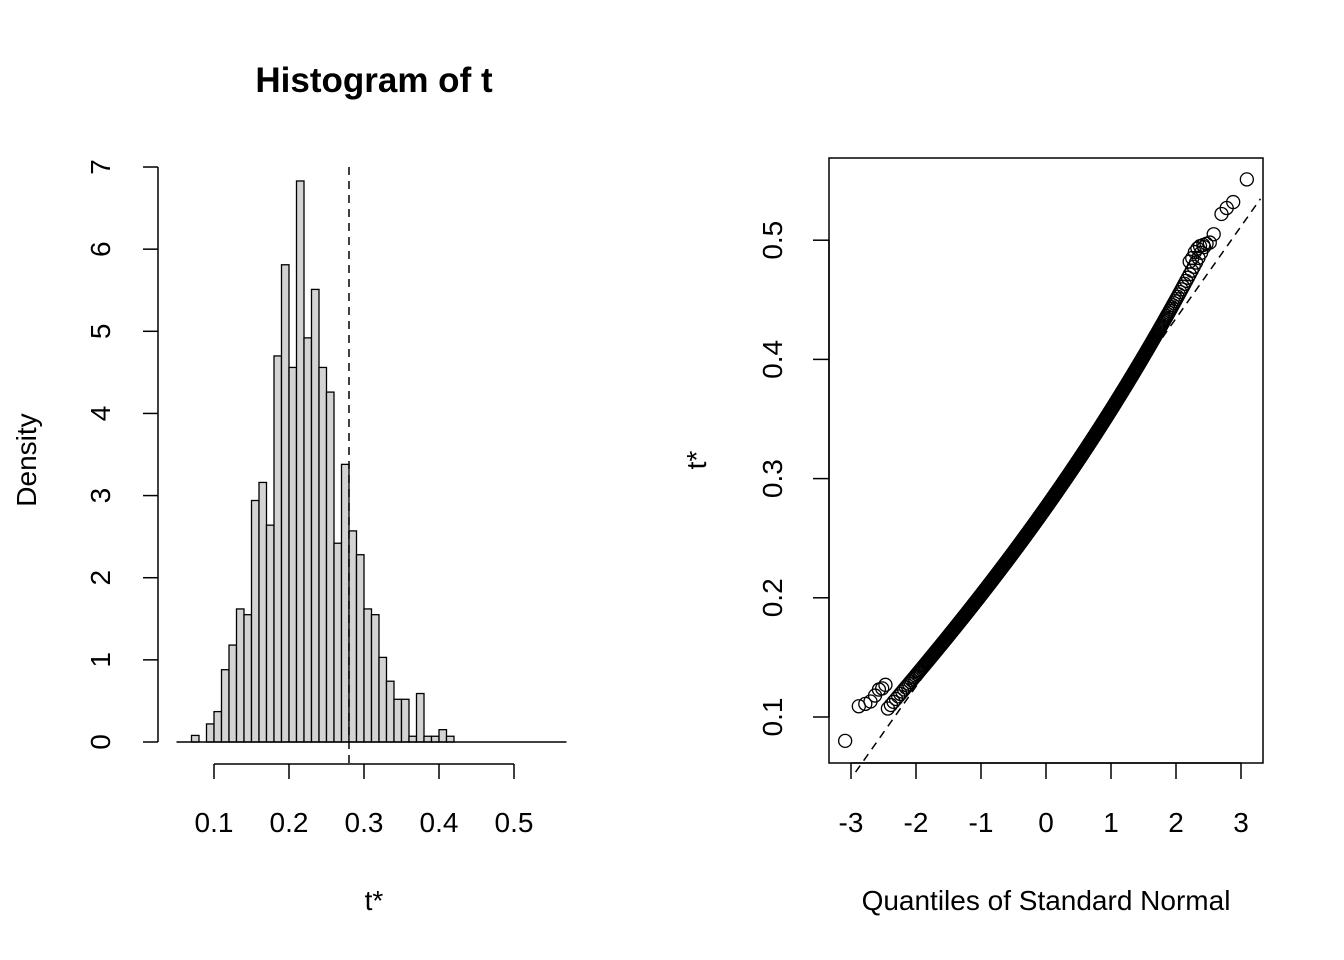  Describe the element at coordinates (289, 822) in the screenshot. I see `histogram-x-tick-label: 0.2` at that location.